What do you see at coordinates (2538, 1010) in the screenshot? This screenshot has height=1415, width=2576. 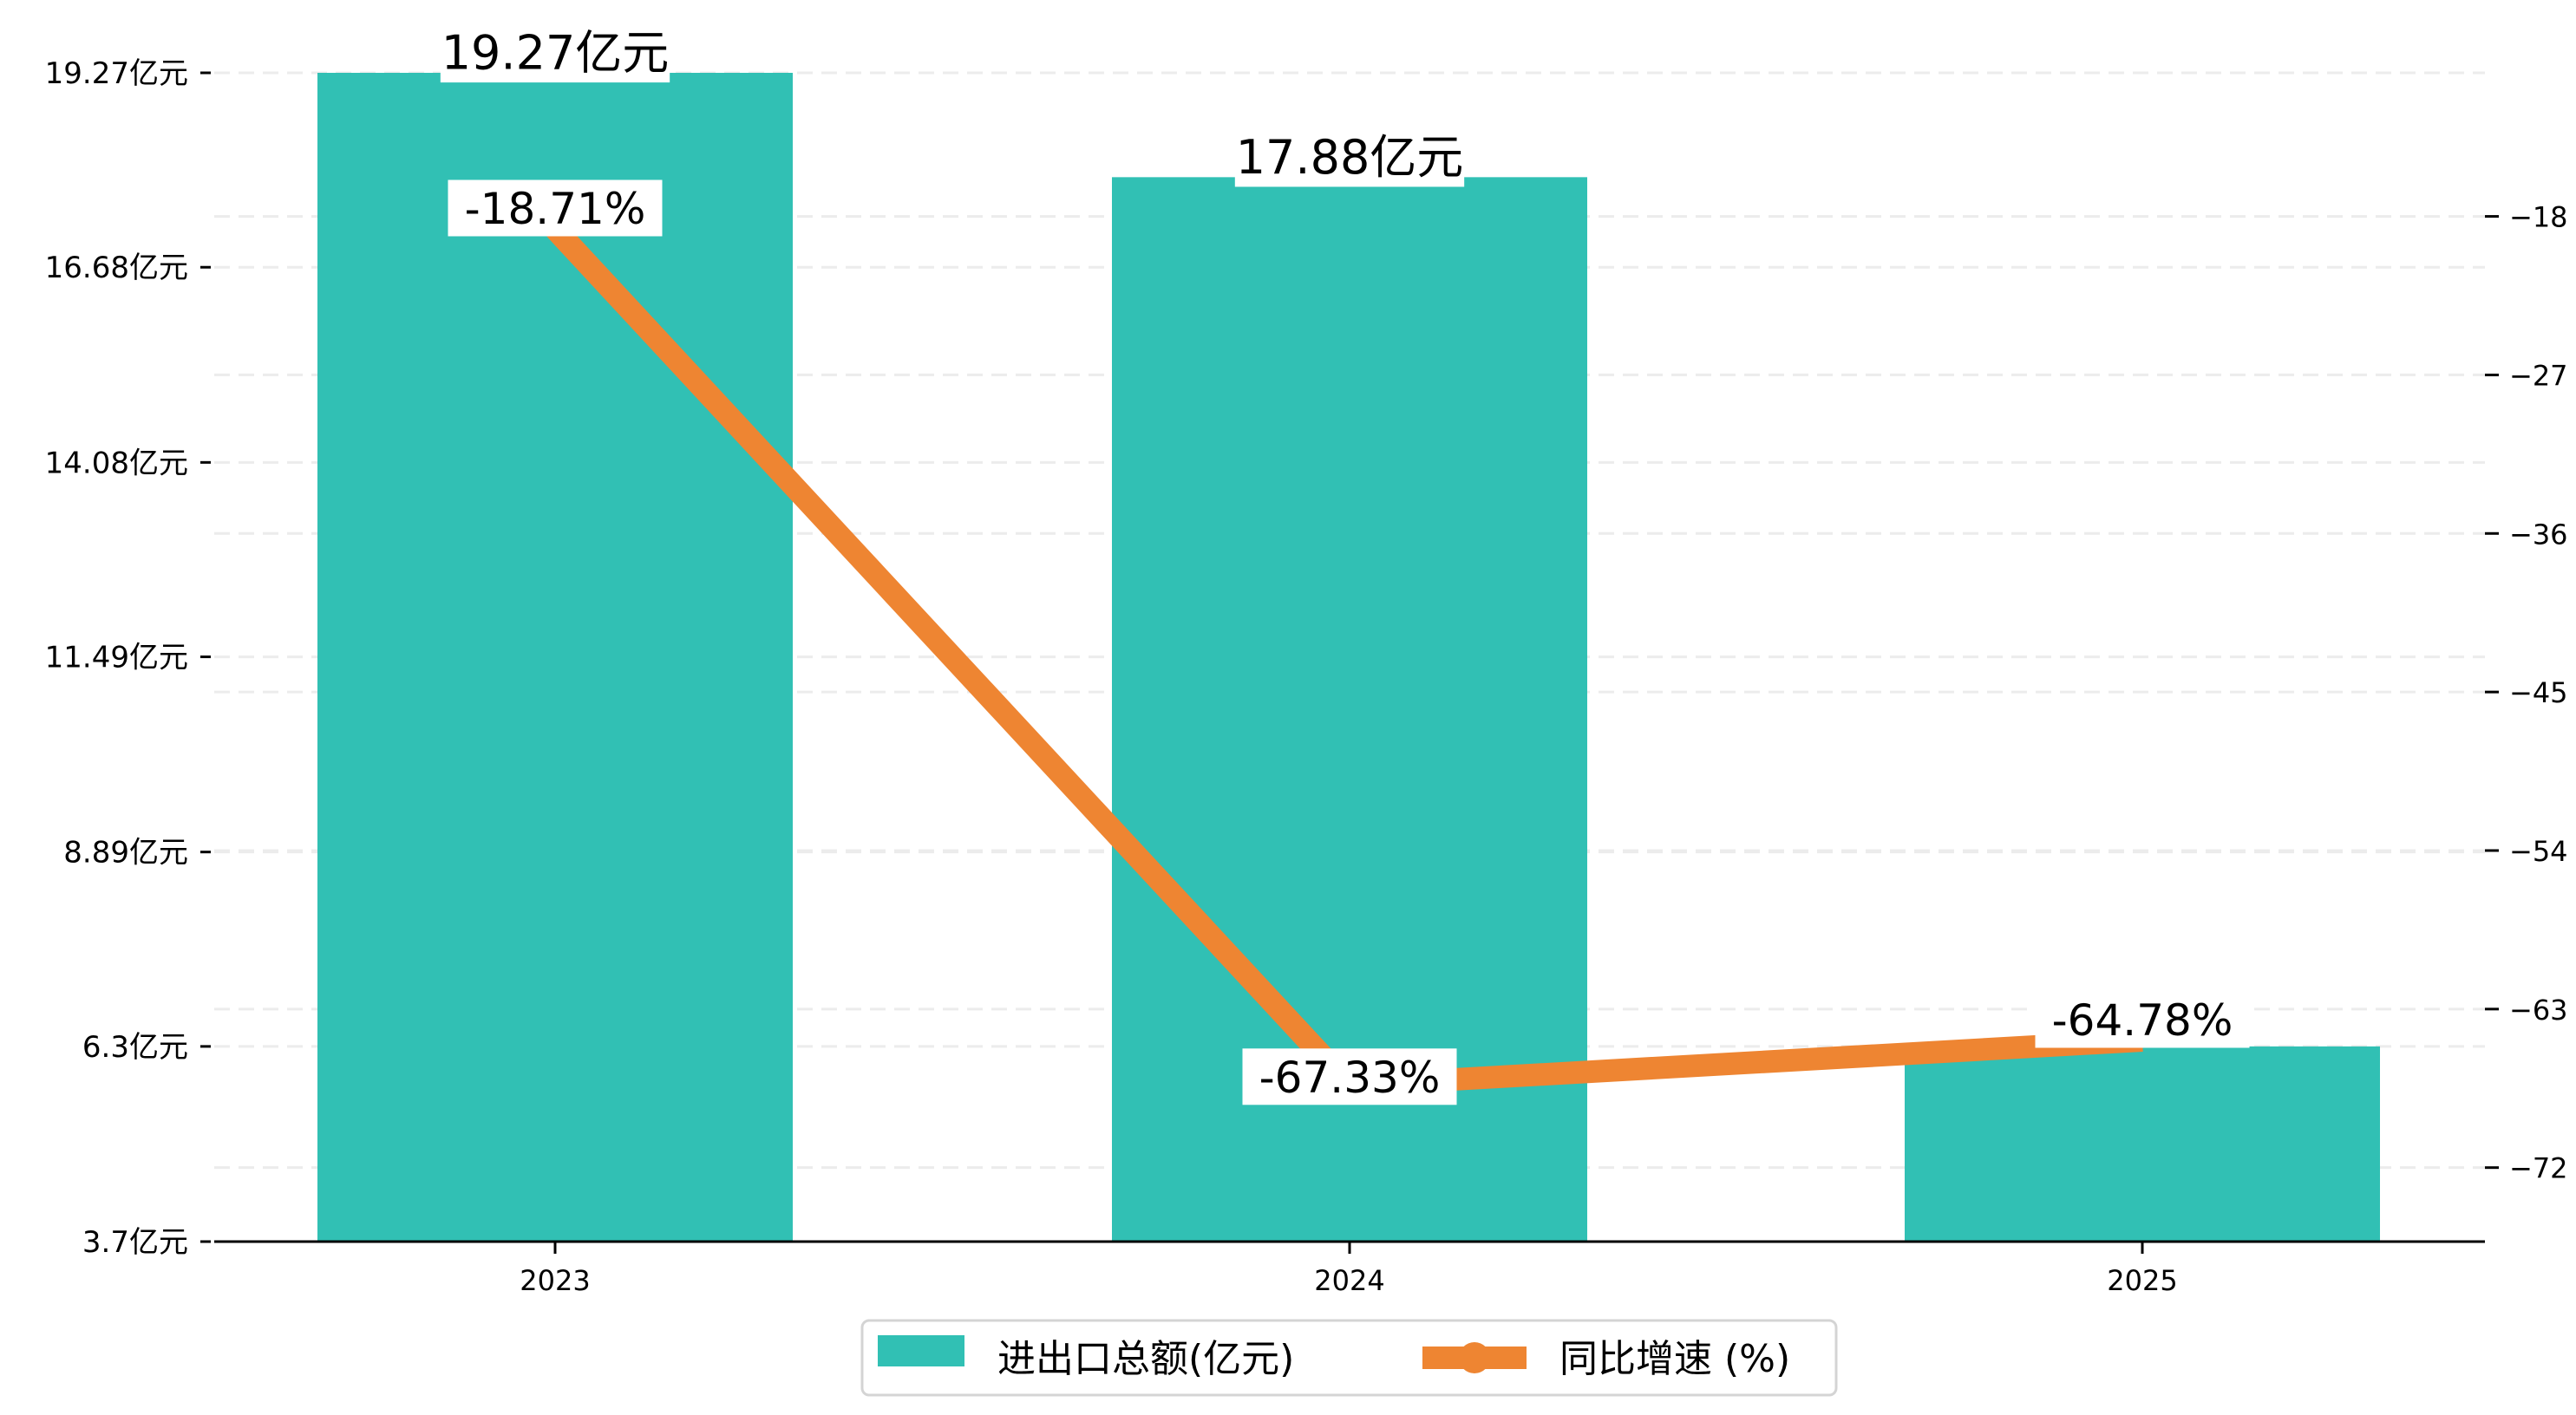 I see `right-tick-label: −63` at bounding box center [2538, 1010].